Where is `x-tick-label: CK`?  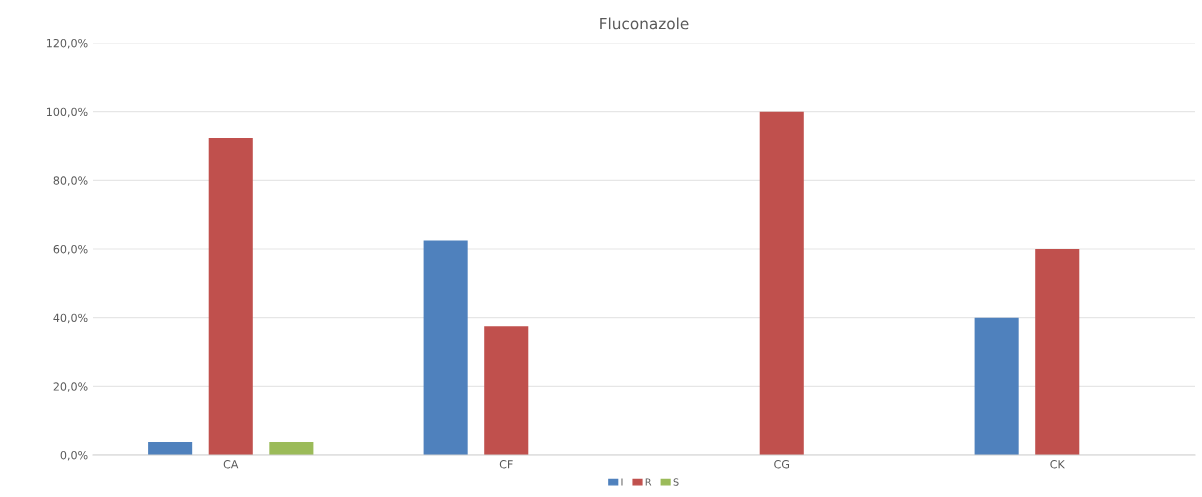
x-tick-label: CK is located at coordinates (1057, 464).